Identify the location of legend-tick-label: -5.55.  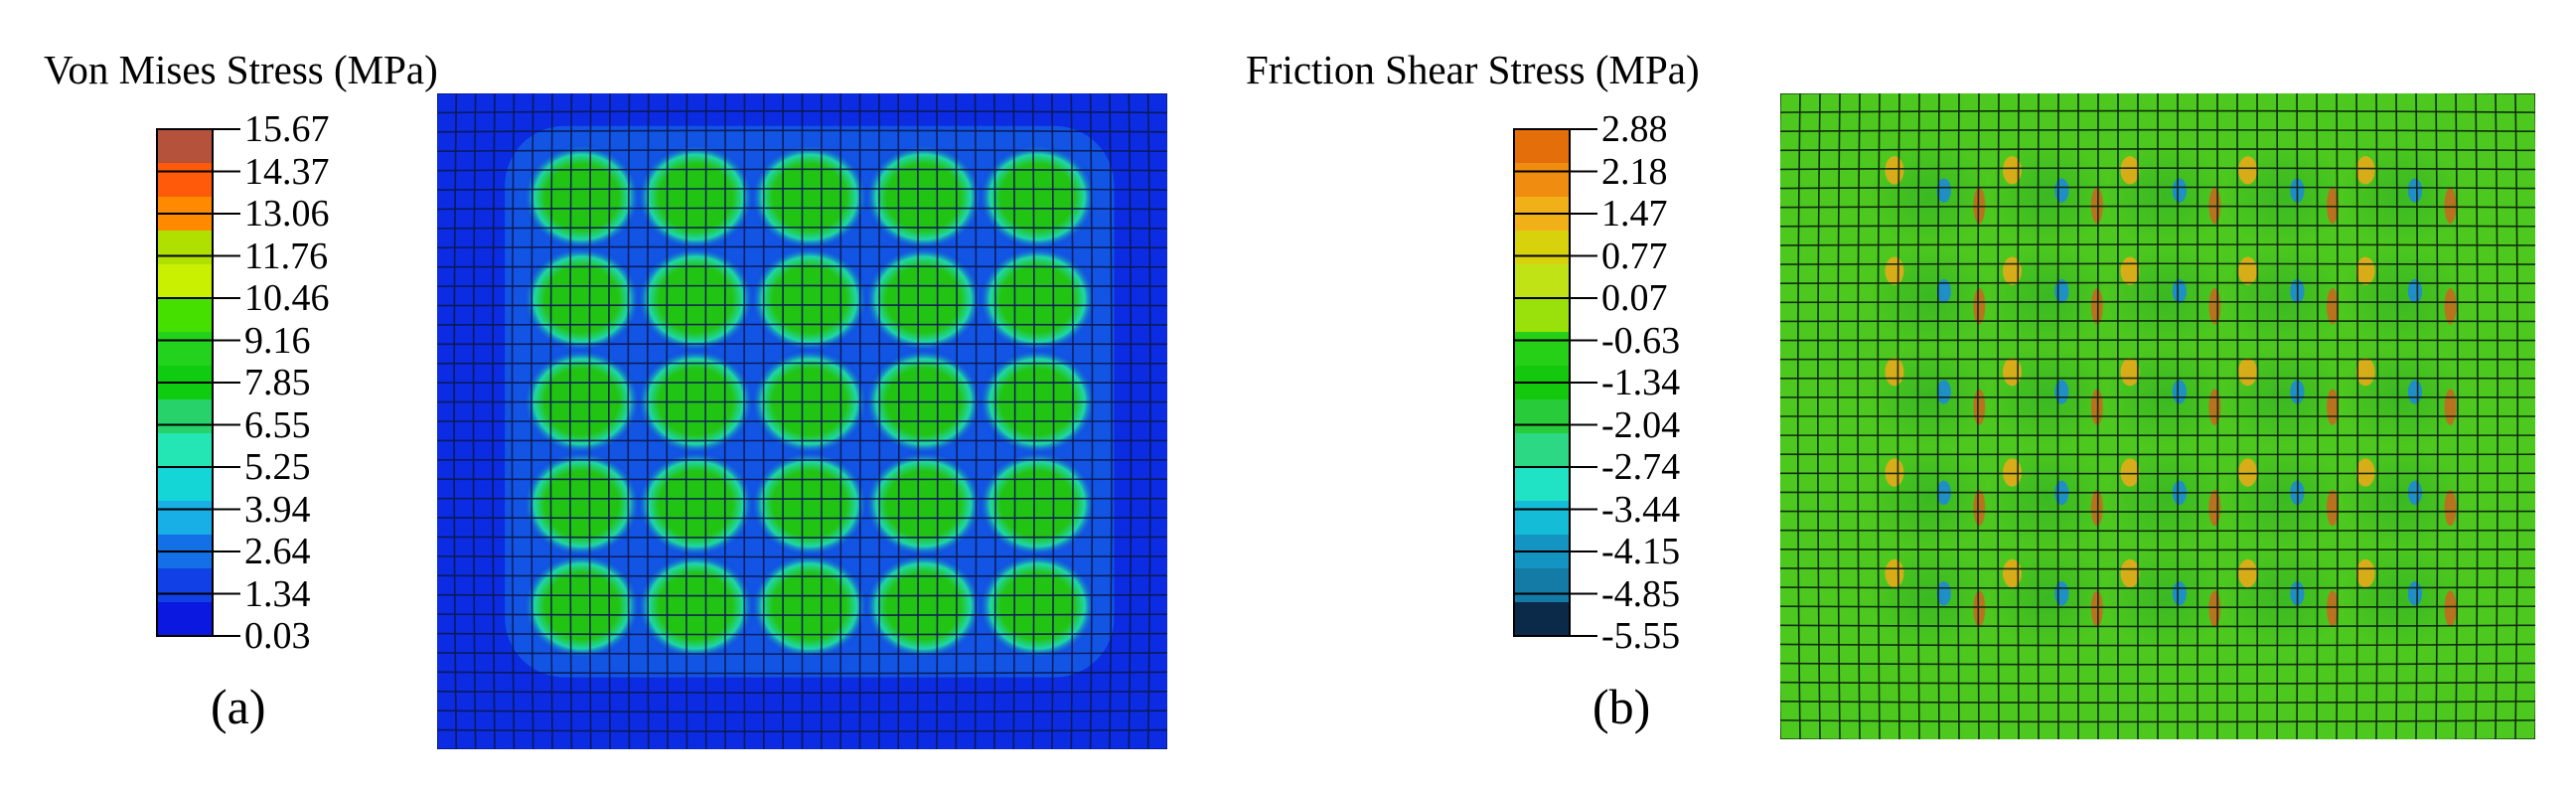
(1641, 636).